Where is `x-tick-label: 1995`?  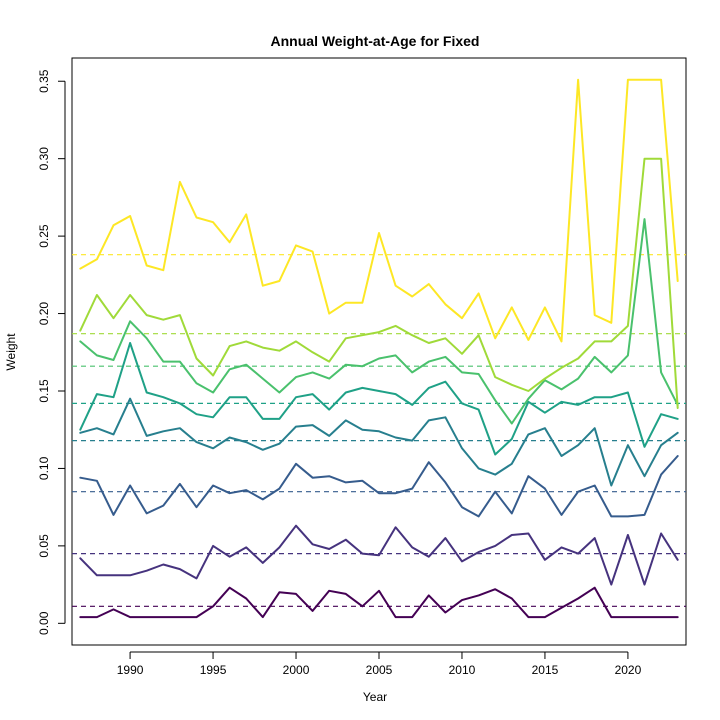
x-tick-label: 1995 is located at coordinates (213, 670).